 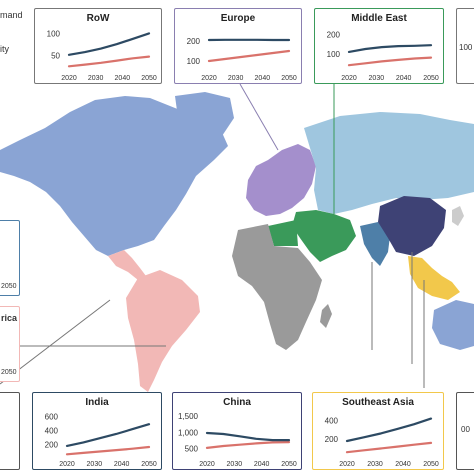 What do you see at coordinates (434, 278) in the screenshot?
I see `region-southeast-asia` at bounding box center [434, 278].